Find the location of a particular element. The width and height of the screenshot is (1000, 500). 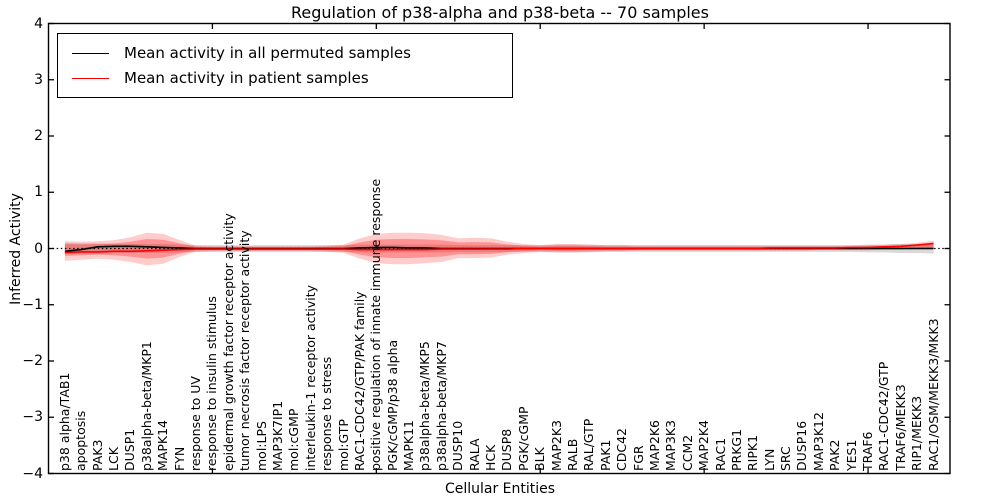

x-tick-label: p38alpha-beta/MKP5 is located at coordinates (425, 405).